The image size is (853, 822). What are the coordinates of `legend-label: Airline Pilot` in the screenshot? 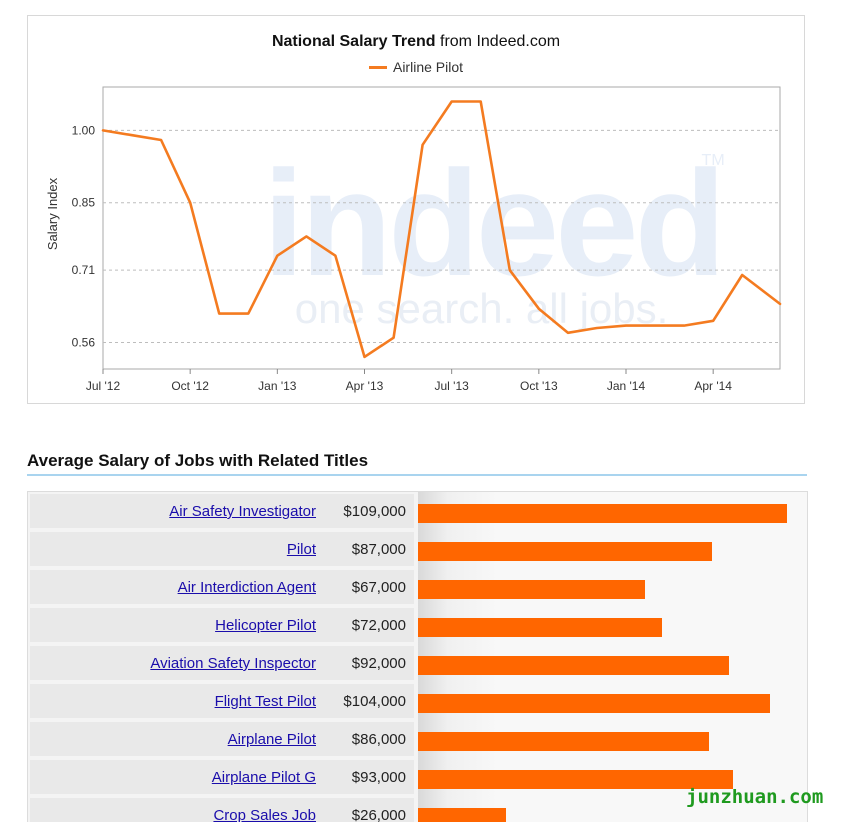 It's located at (428, 67).